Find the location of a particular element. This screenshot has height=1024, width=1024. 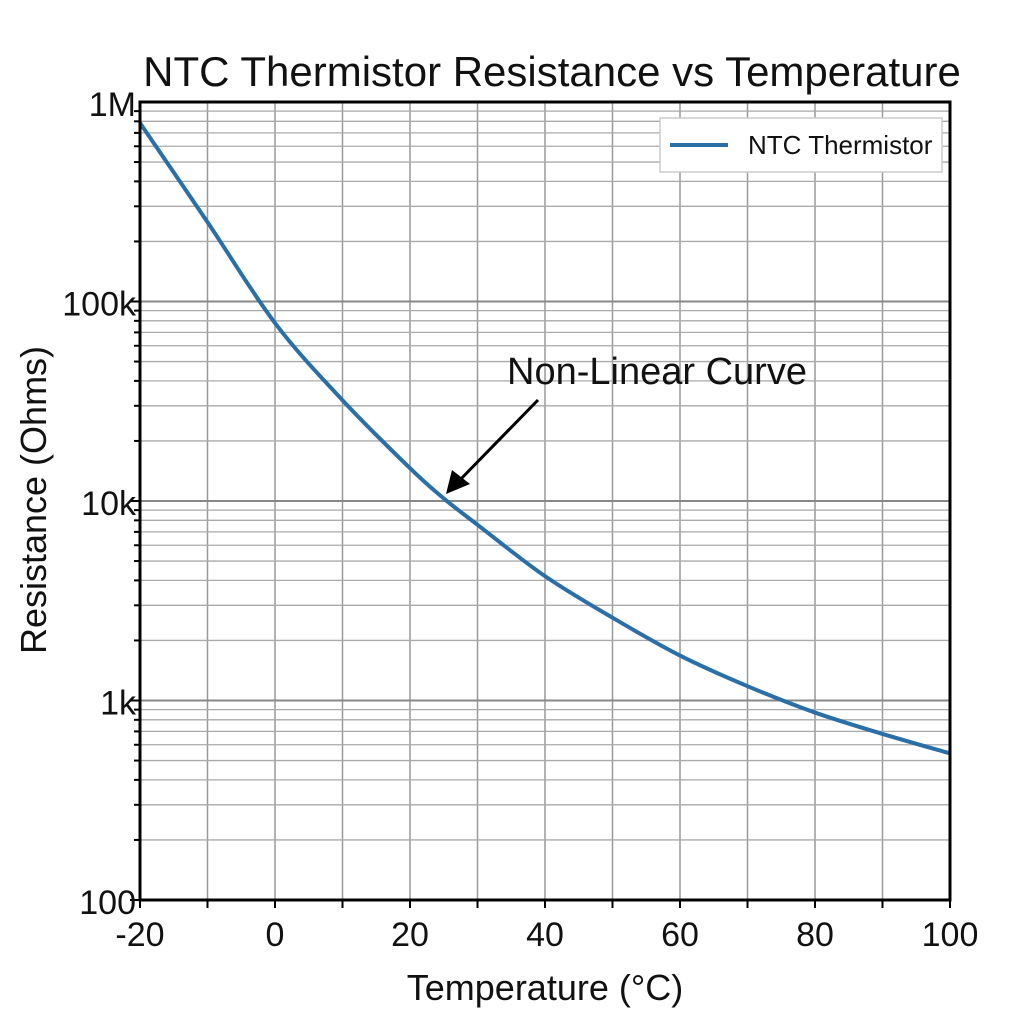

y-tick-label: 100k is located at coordinates (99, 305).